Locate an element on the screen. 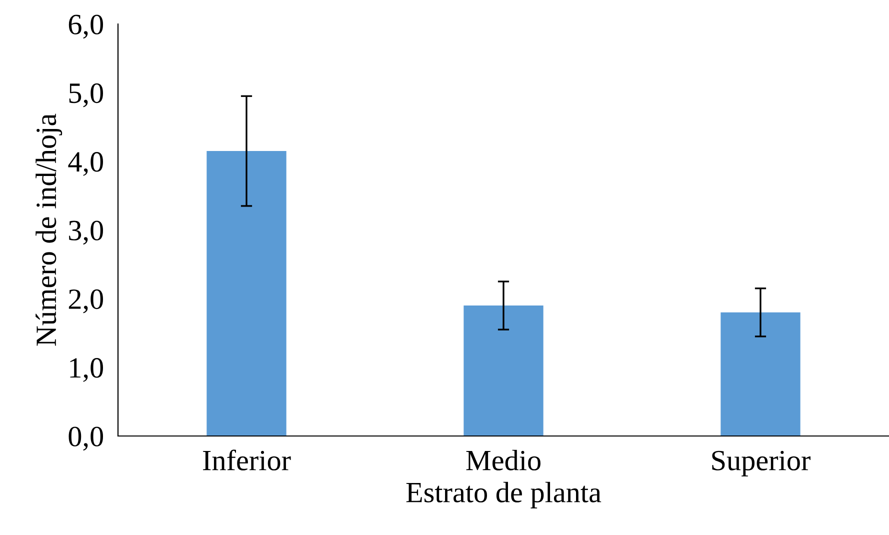  x-tick-label: Superior is located at coordinates (761, 463).